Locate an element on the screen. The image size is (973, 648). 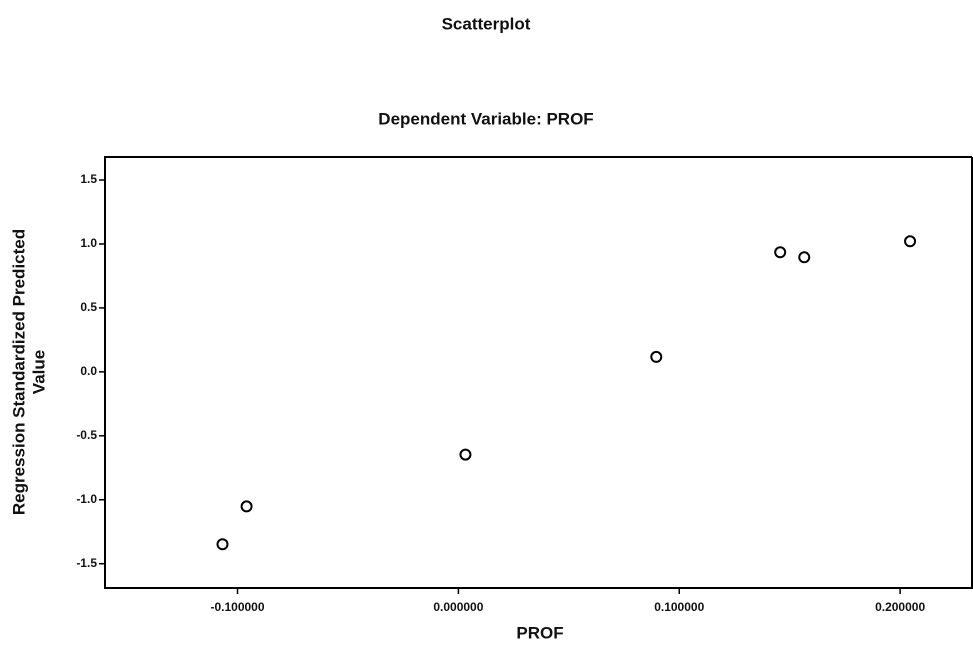
y-tick-label: -1.5 is located at coordinates (86, 563).